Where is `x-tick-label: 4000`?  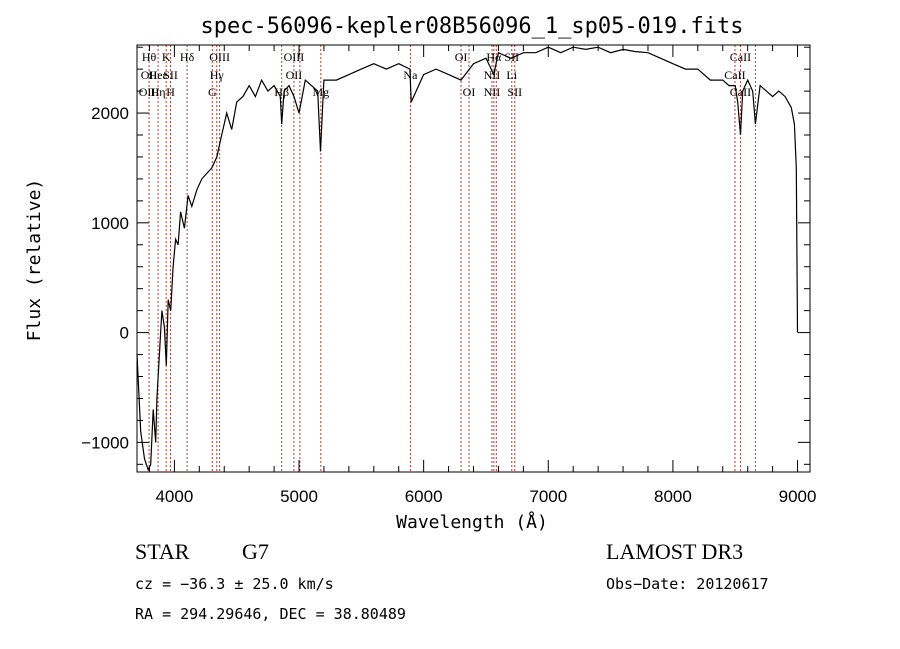 x-tick-label: 4000 is located at coordinates (174, 496).